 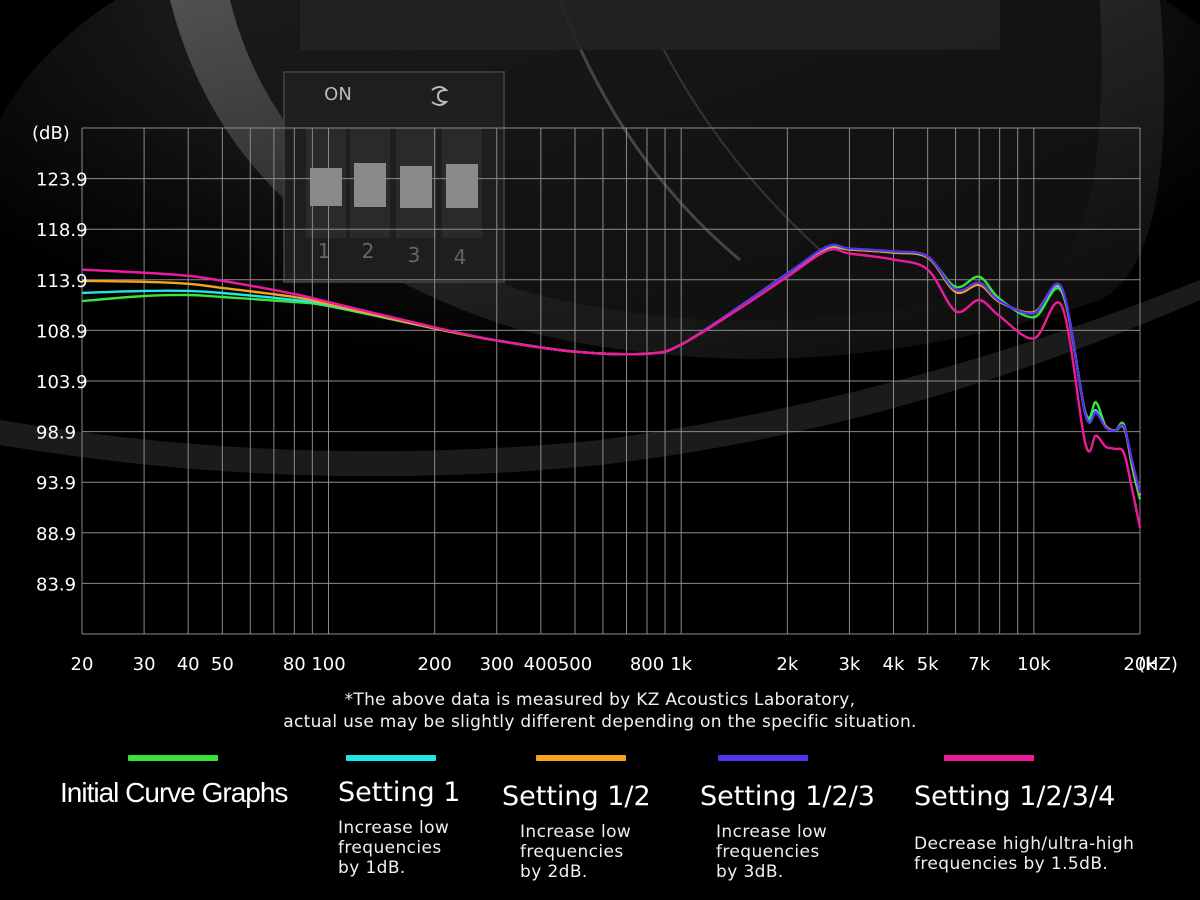 I want to click on switch-label-on: ON, so click(x=338, y=94).